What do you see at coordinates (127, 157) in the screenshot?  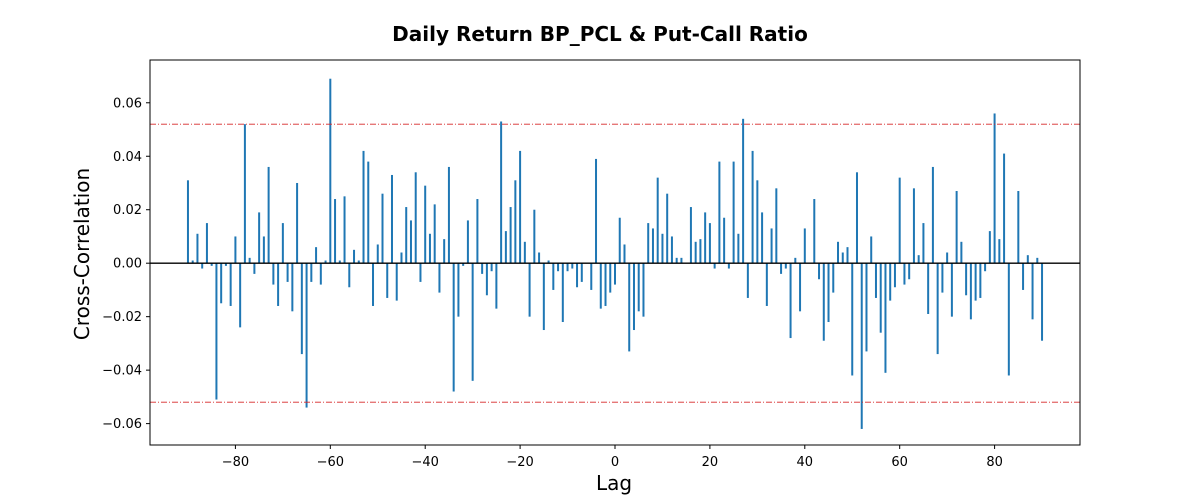 I see `y-tick-label: 0.04` at bounding box center [127, 157].